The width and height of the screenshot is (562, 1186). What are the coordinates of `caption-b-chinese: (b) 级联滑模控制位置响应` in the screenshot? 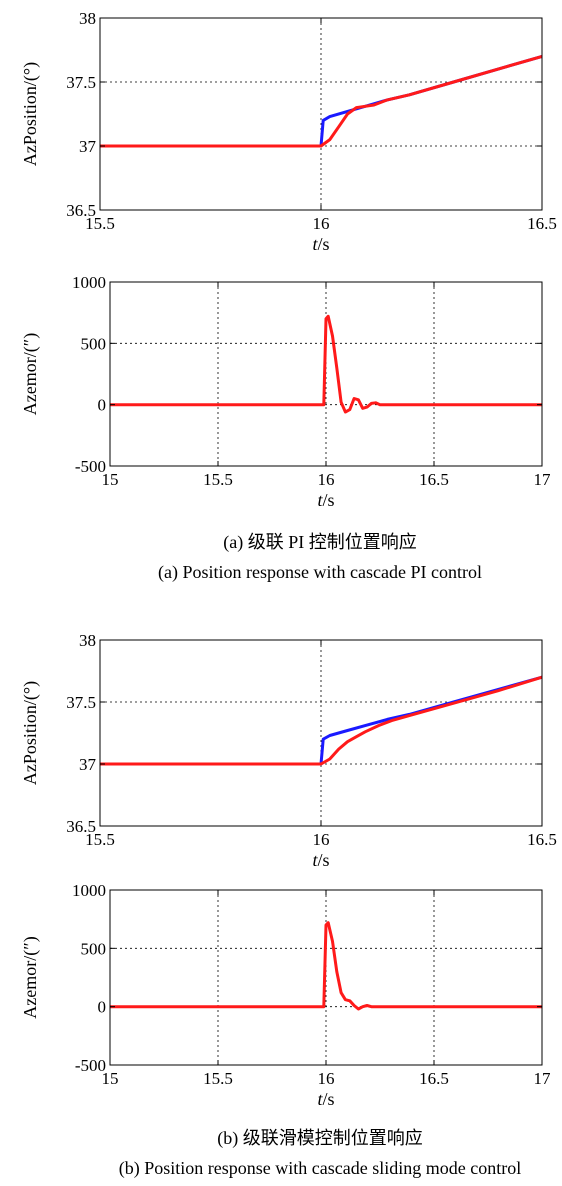 It's located at (320, 1138).